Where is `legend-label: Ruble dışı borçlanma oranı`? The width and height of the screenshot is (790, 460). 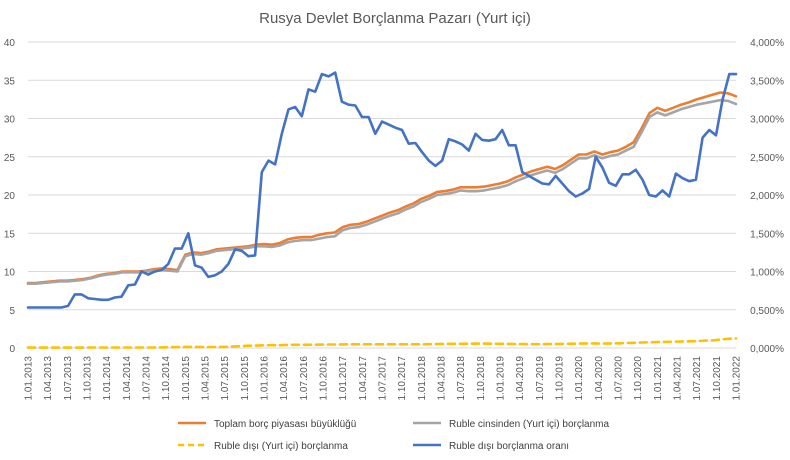
legend-label: Ruble dışı borçlanma oranı is located at coordinates (509, 446).